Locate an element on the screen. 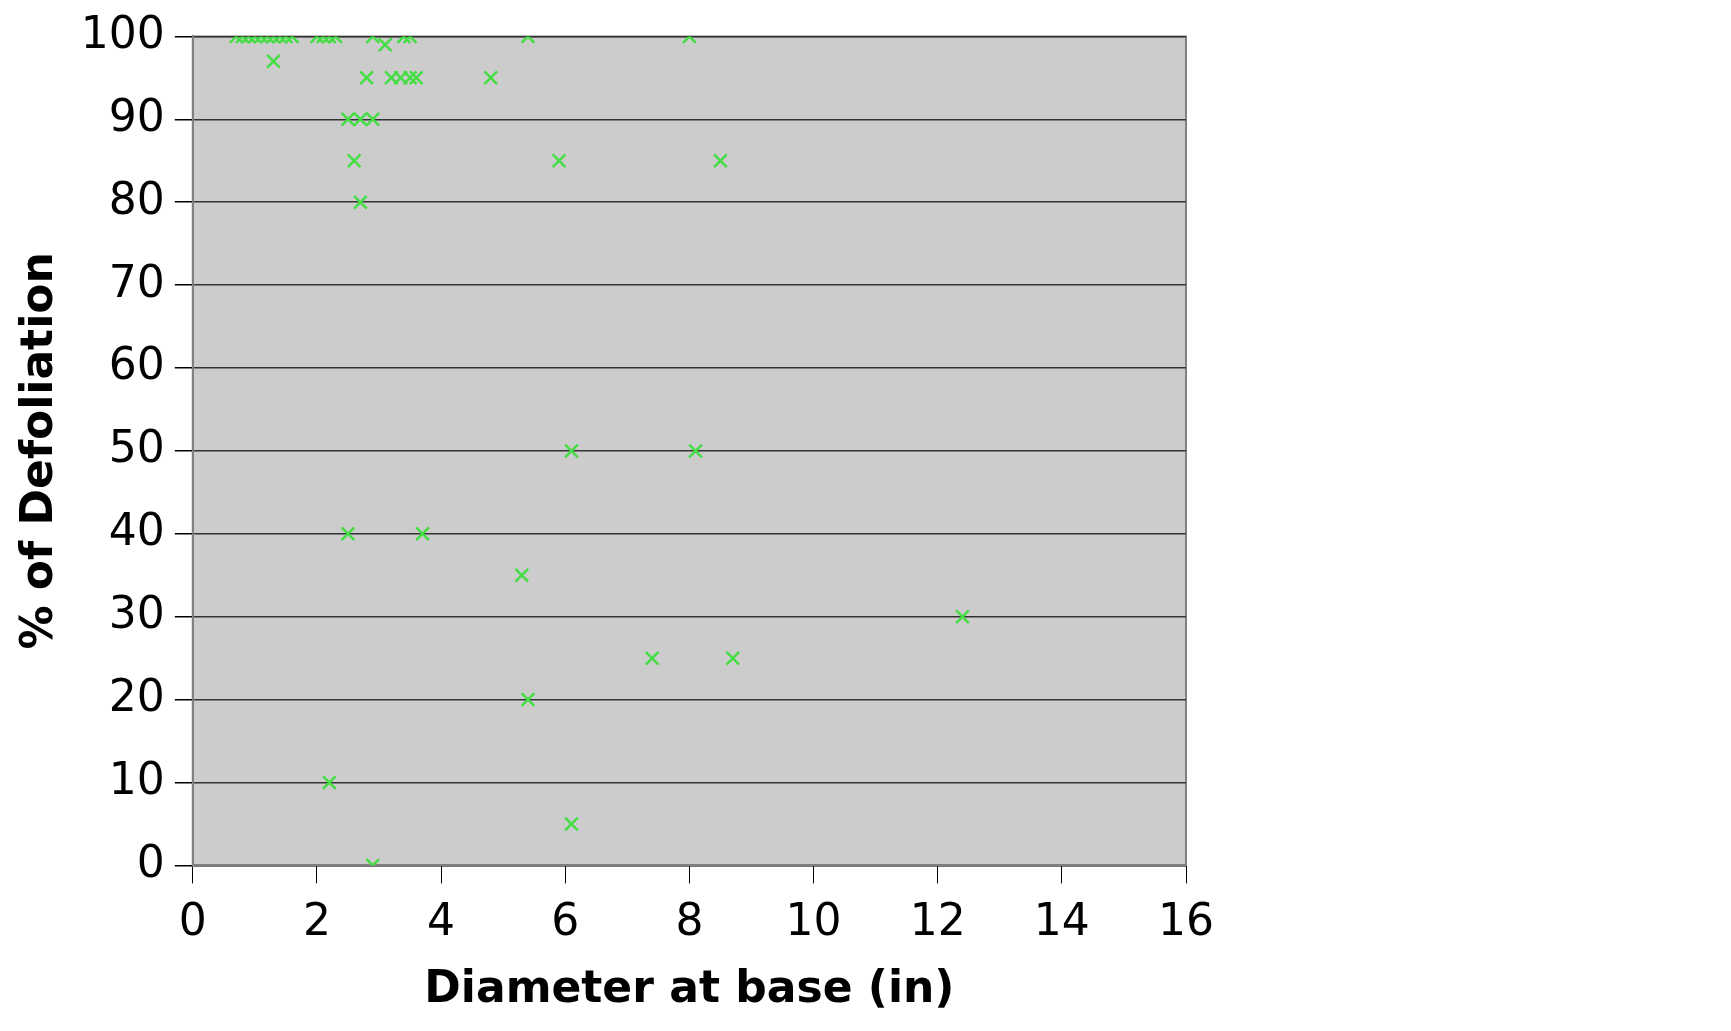 Image resolution: width=1731 pixels, height=1031 pixels. y-axis-title: % of Defoliation is located at coordinates (36, 451).